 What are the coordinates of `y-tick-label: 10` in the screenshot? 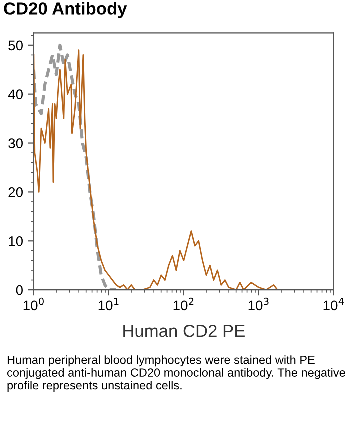 It's located at (16, 241).